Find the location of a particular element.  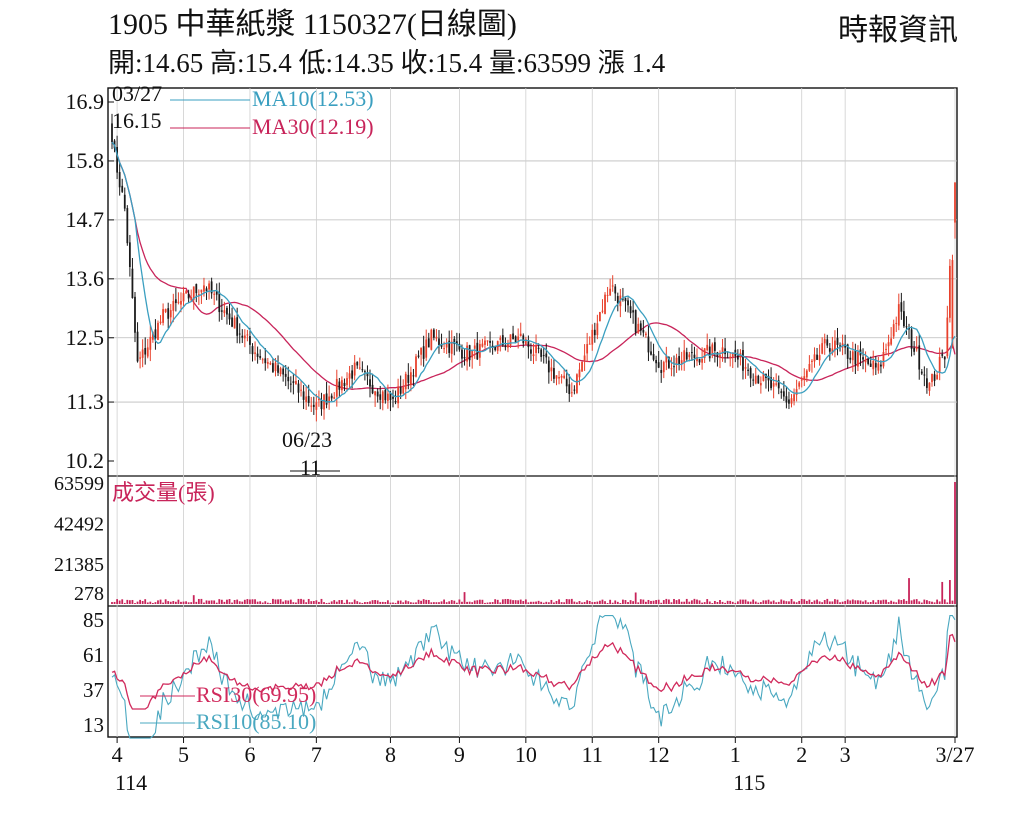

rsi10-legend-label: RSI10(85.10) is located at coordinates (256, 721).